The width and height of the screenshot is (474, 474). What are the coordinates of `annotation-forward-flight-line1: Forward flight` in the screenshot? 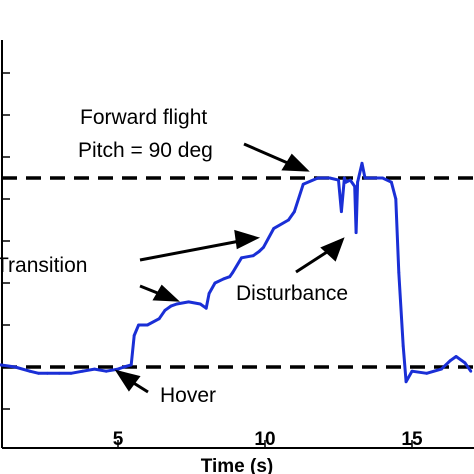 It's located at (143, 117).